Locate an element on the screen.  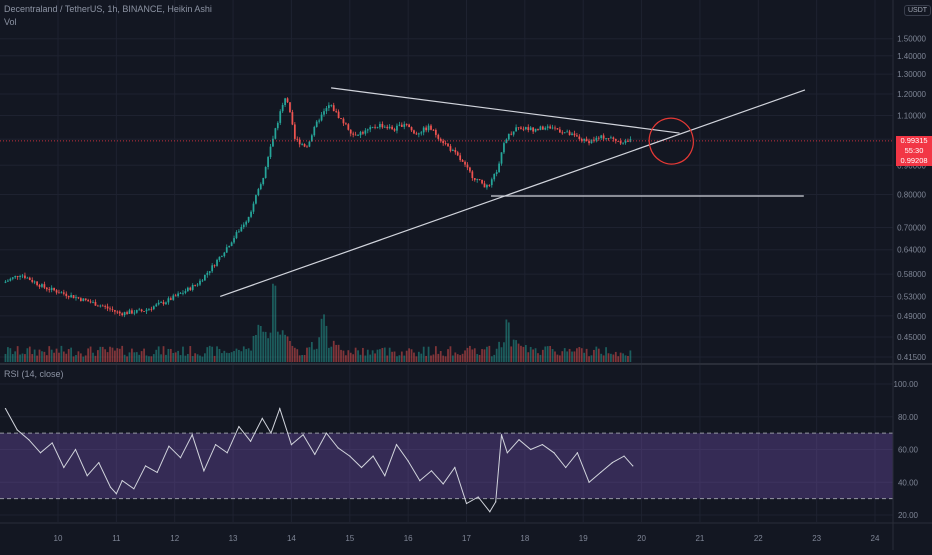
y-tick-label: 0.70000 is located at coordinates (911, 228).